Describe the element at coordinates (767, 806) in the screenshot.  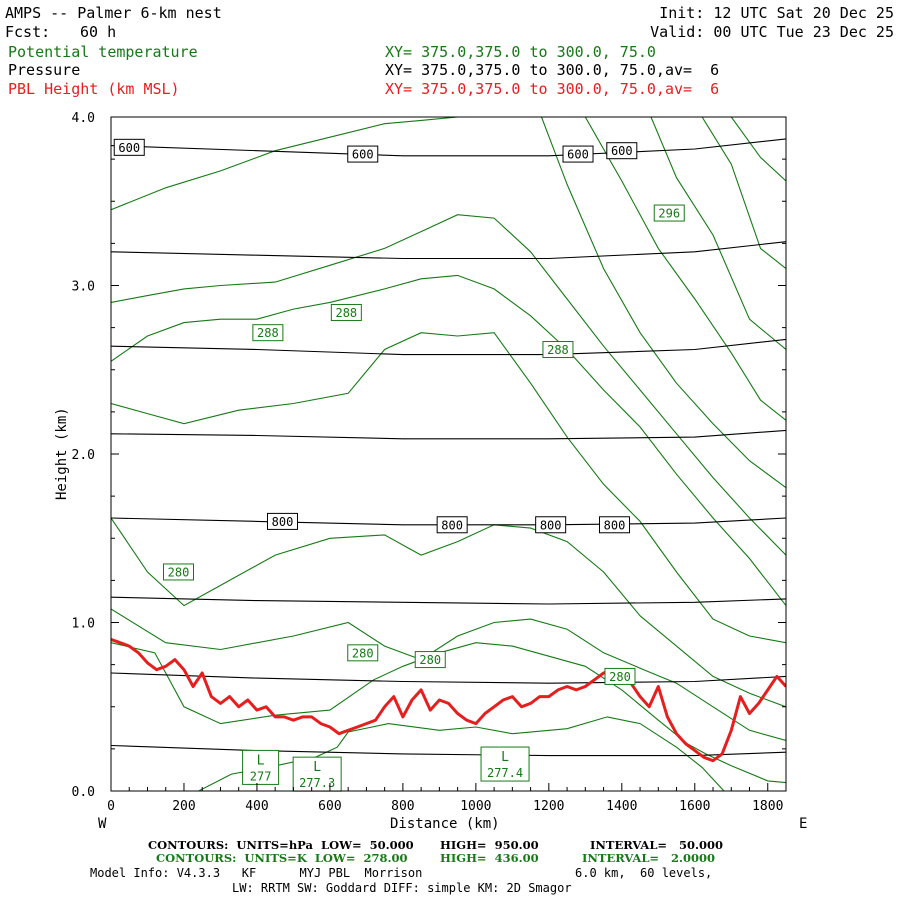
I see `x-tick-label-1800: 1800` at that location.